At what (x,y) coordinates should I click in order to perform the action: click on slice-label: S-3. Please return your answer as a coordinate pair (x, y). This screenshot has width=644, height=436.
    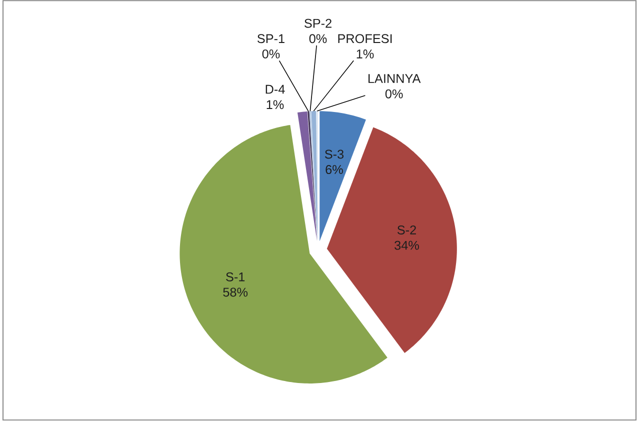
    Looking at the image, I should click on (334, 154).